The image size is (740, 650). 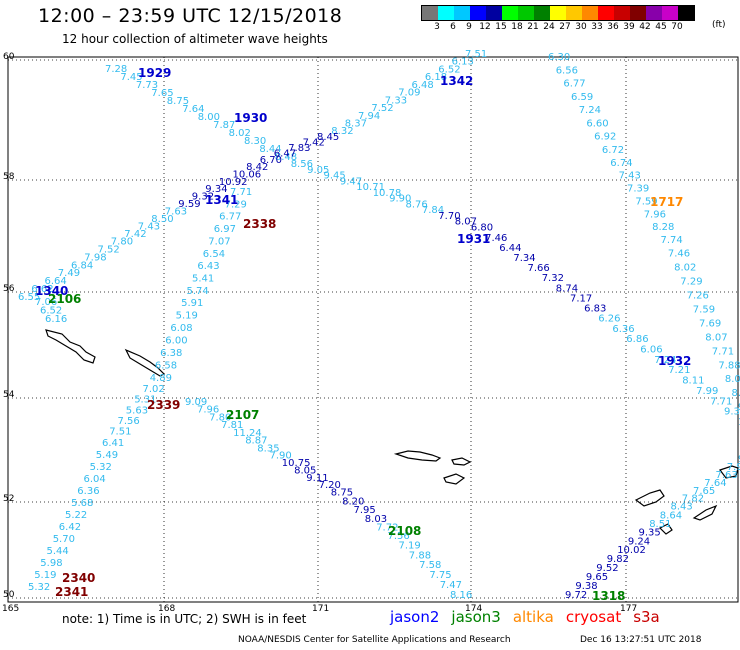 What do you see at coordinates (247, 433) in the screenshot?
I see `wave-height-value: 11.24` at bounding box center [247, 433].